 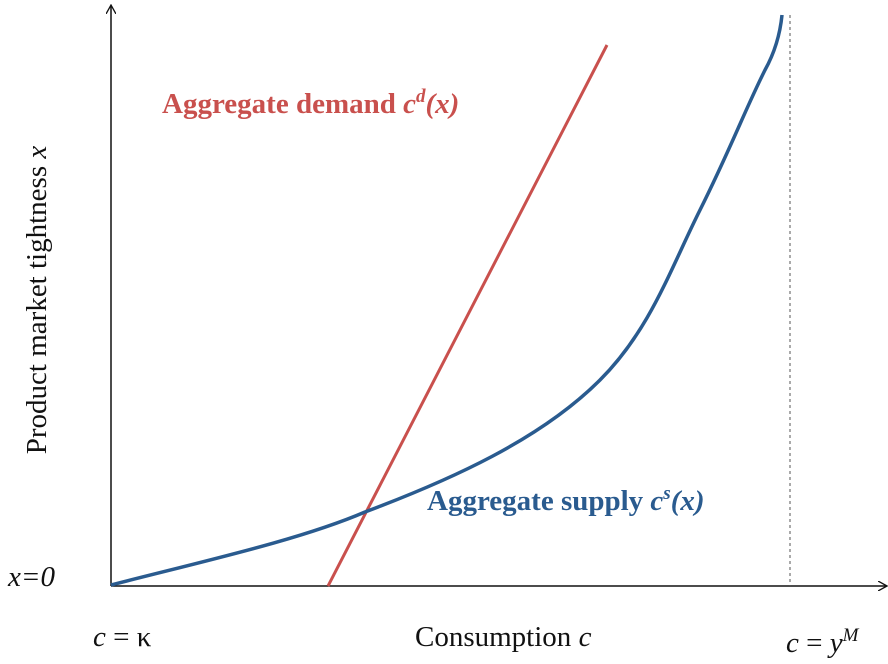 I want to click on demand-superscript: d, so click(x=421, y=96).